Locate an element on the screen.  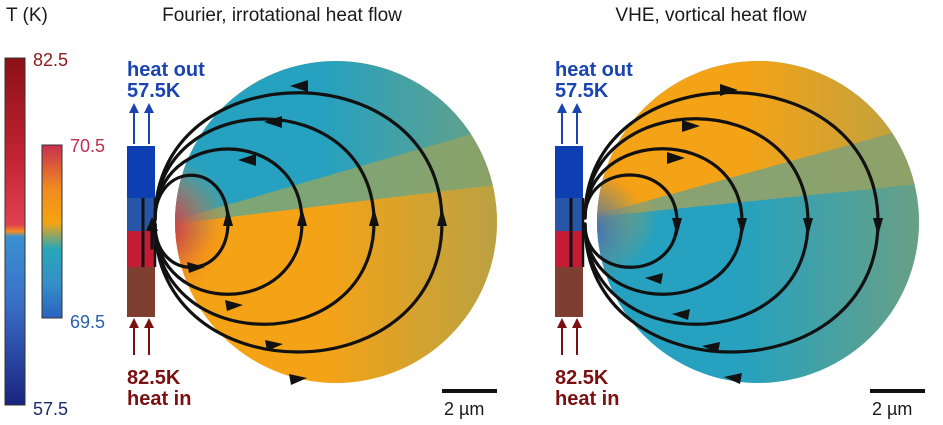
outer-min-label: 57.5 is located at coordinates (50, 409).